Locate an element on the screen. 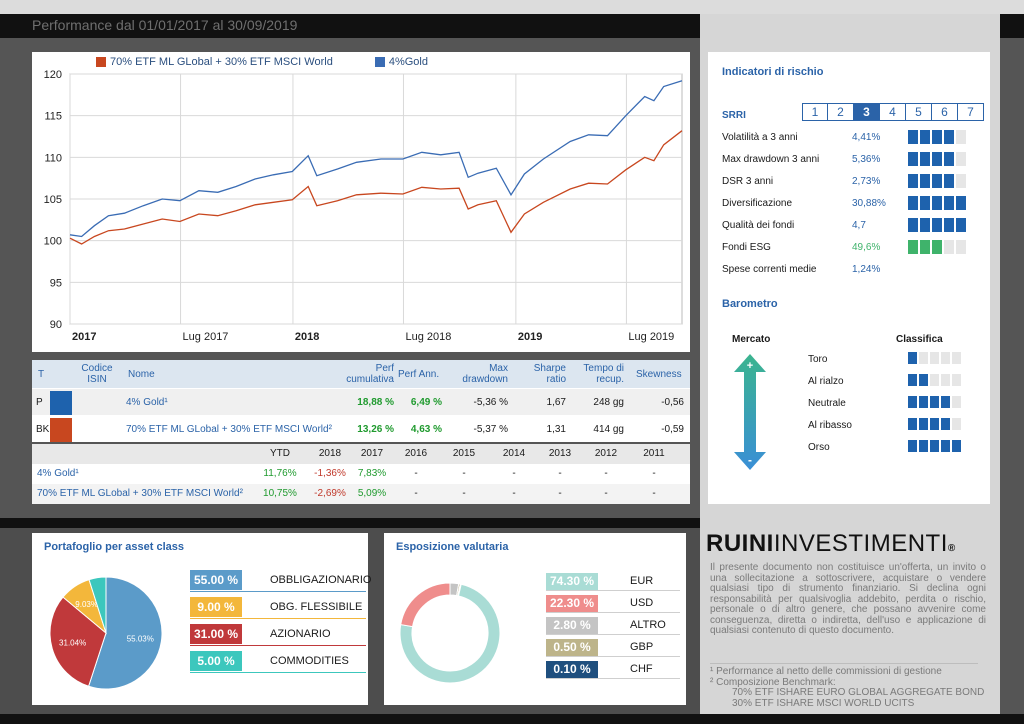 The image size is (1024, 724). brand-light: INVESTIMENTI is located at coordinates (860, 543).